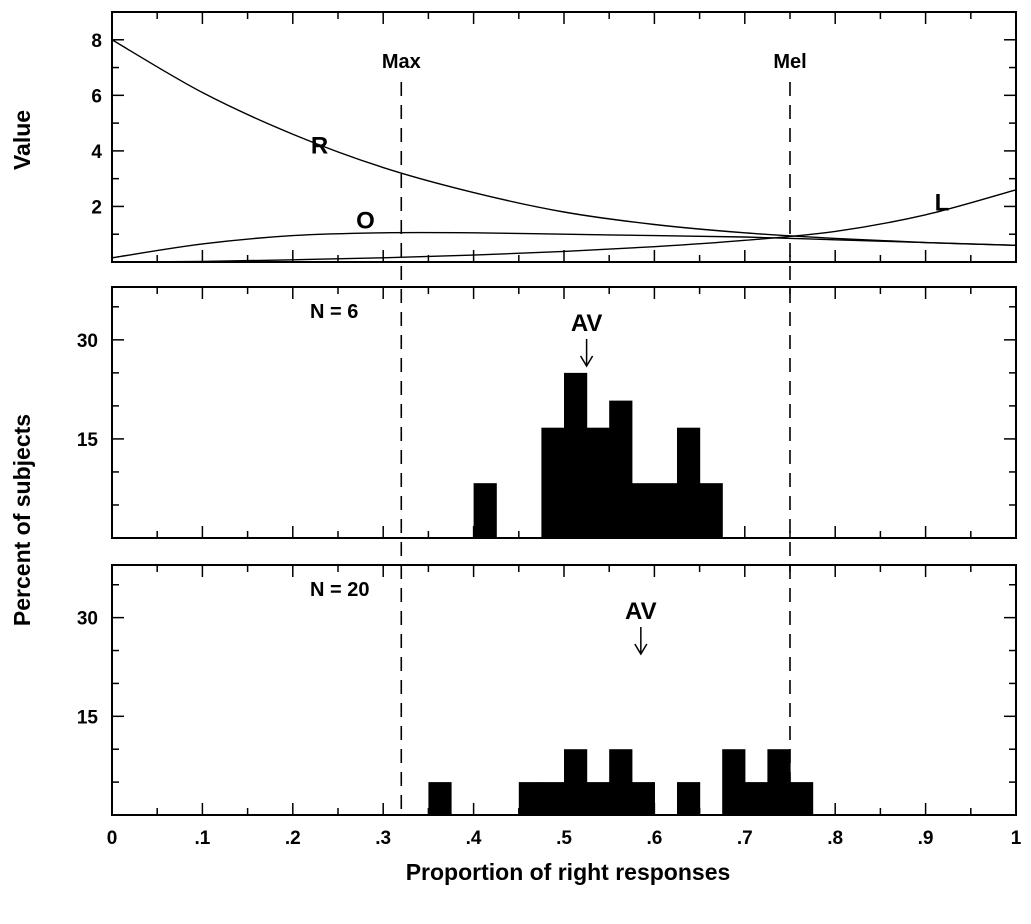 The width and height of the screenshot is (1031, 924). I want to click on curve-label-R: R, so click(319, 146).